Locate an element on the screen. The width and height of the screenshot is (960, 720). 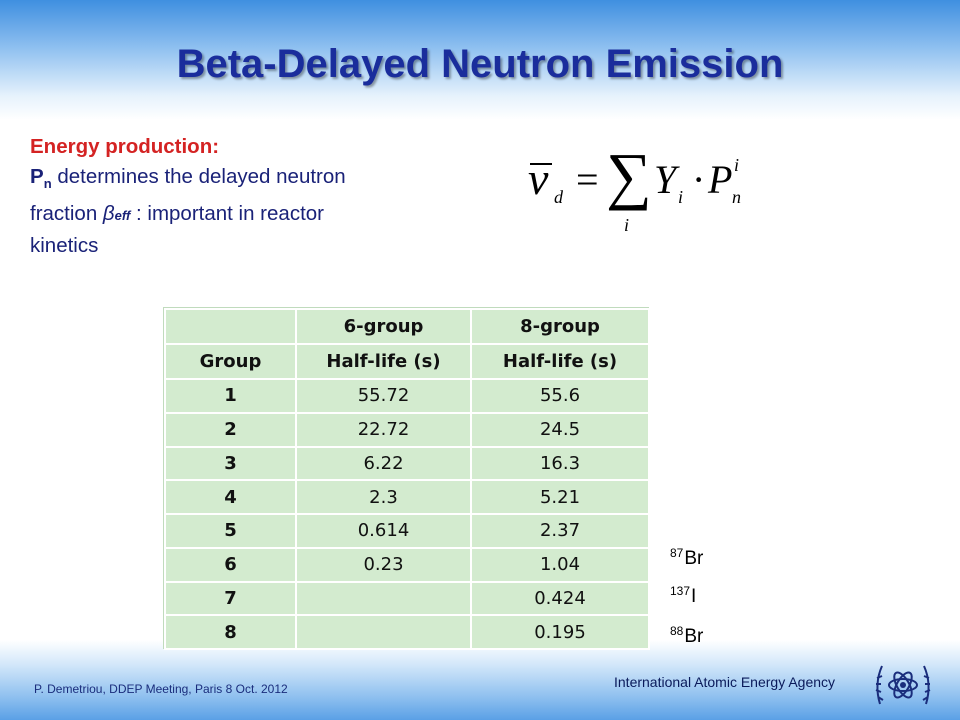
table-row: 4 2.3 5.21 is located at coordinates (407, 497).